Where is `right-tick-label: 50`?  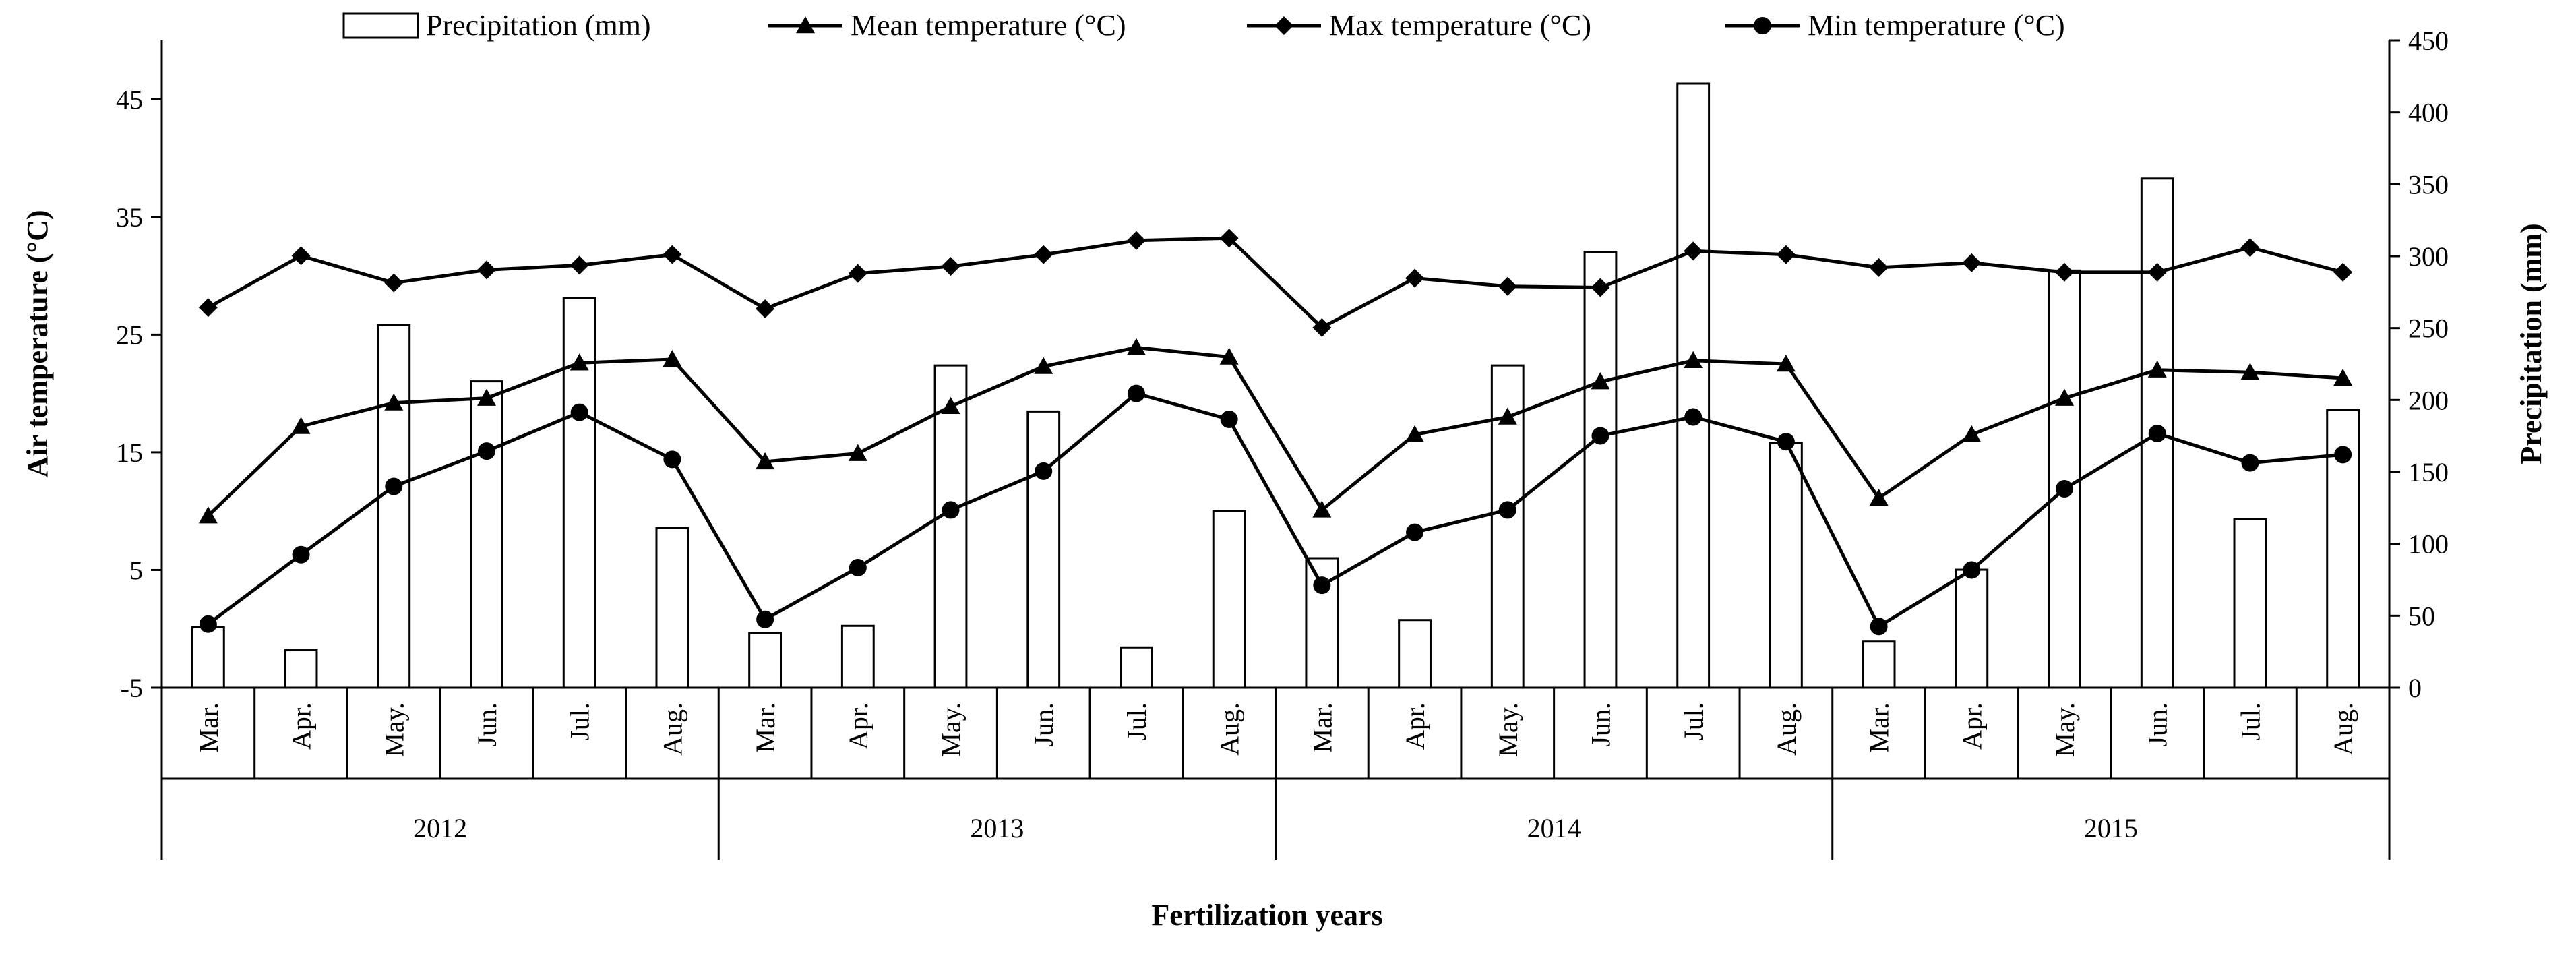
right-tick-label: 50 is located at coordinates (2421, 616).